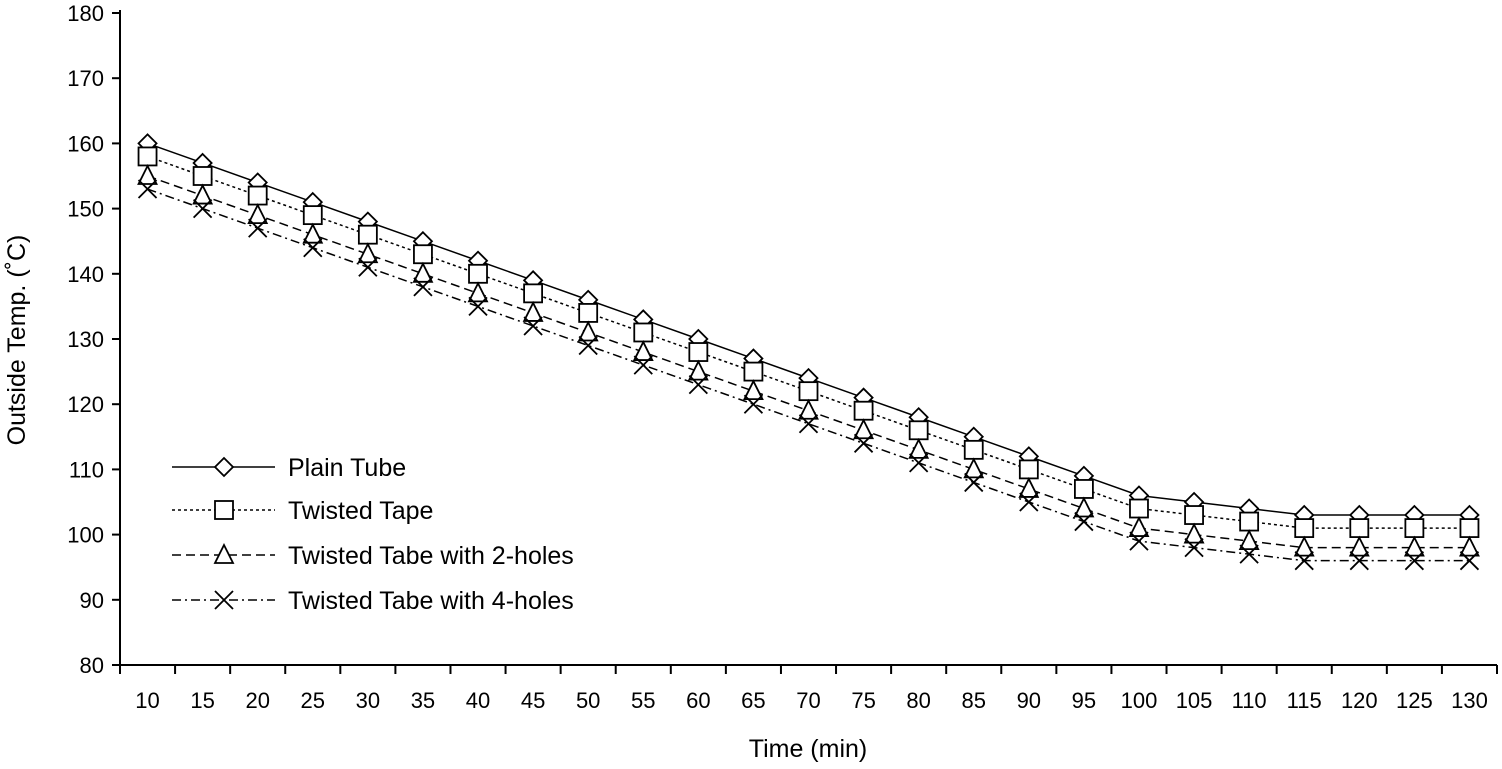 This screenshot has height=769, width=1502. What do you see at coordinates (17, 340) in the screenshot?
I see `y-axis-title: Outside Temp. (˚C)` at bounding box center [17, 340].